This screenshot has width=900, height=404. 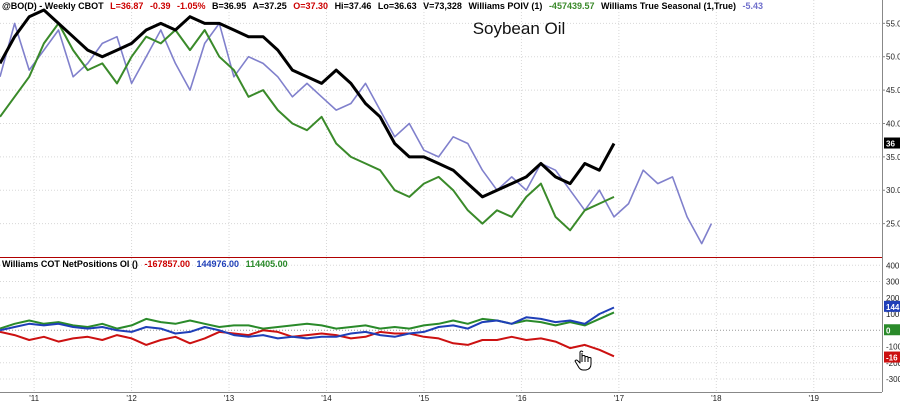 I want to click on time-tick-label: '18, so click(x=716, y=398).